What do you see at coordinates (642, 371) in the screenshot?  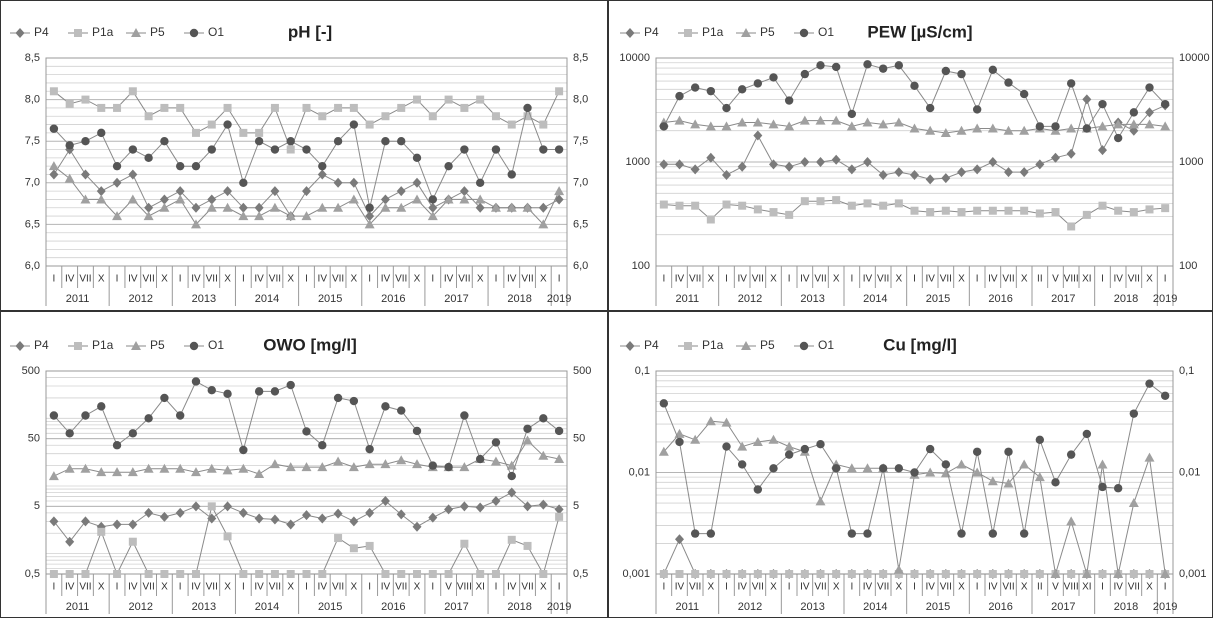 I see `y-tick-label: 0,1` at bounding box center [642, 371].